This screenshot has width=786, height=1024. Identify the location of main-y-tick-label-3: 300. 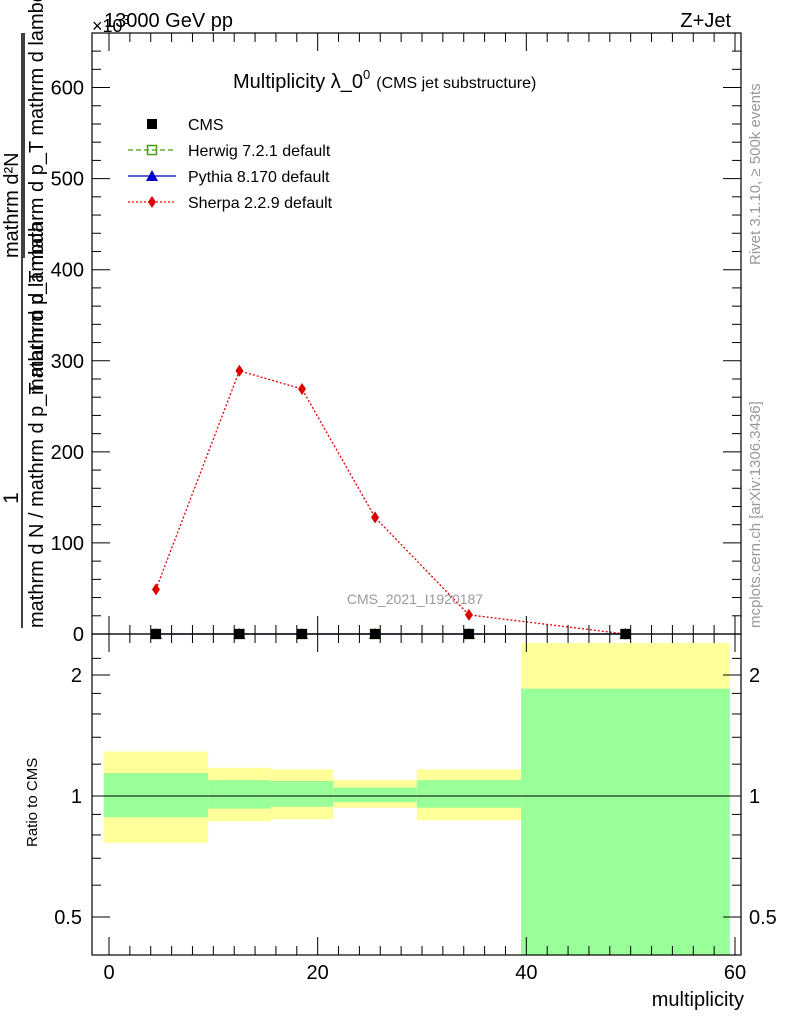
(67, 362).